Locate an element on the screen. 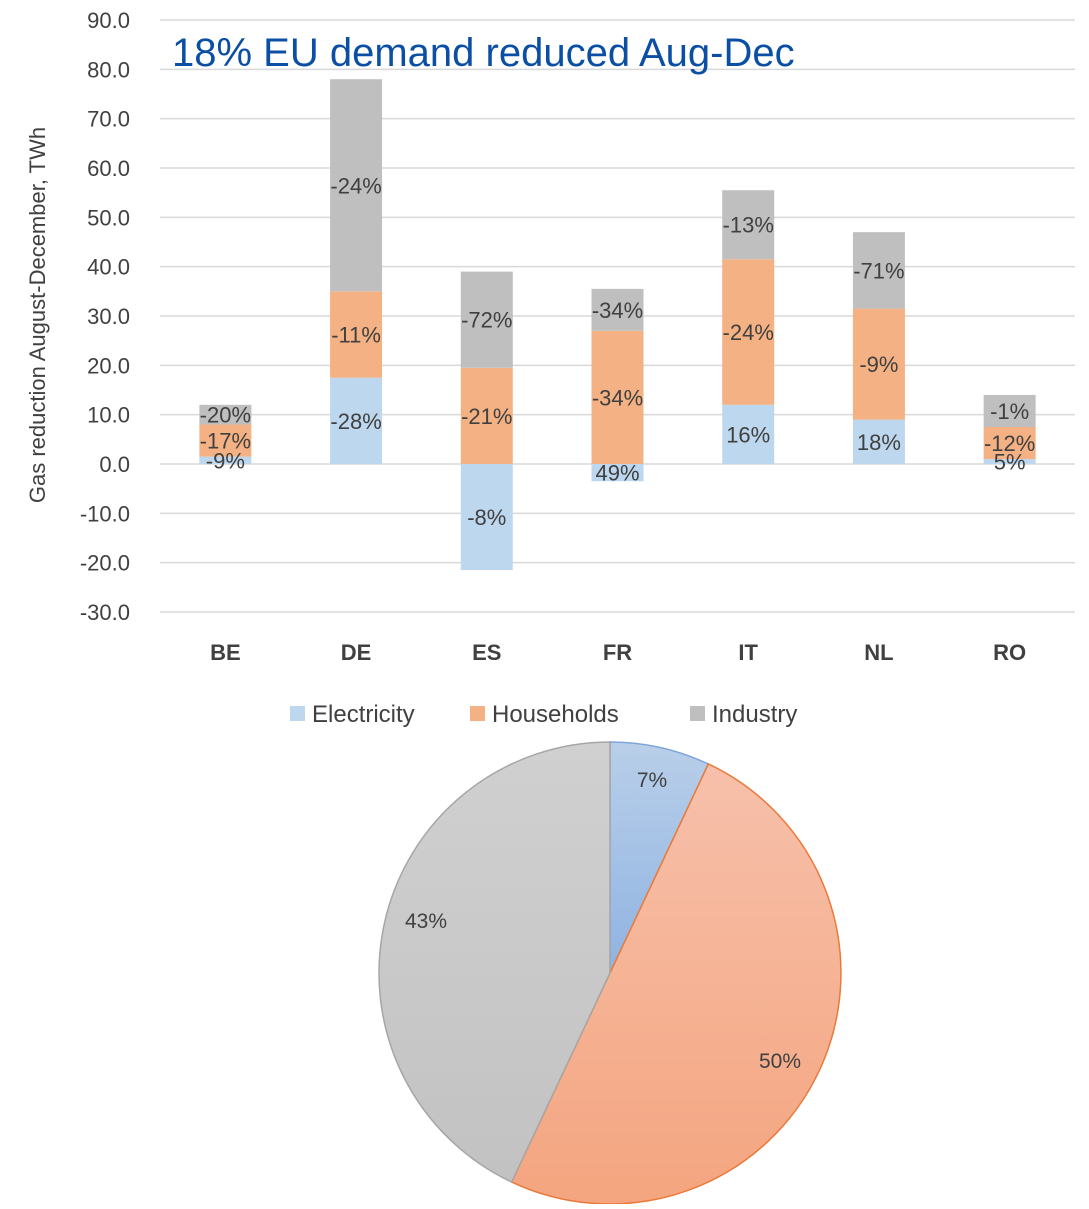 This screenshot has height=1209, width=1089. x-tick-label: RO is located at coordinates (1009, 652).